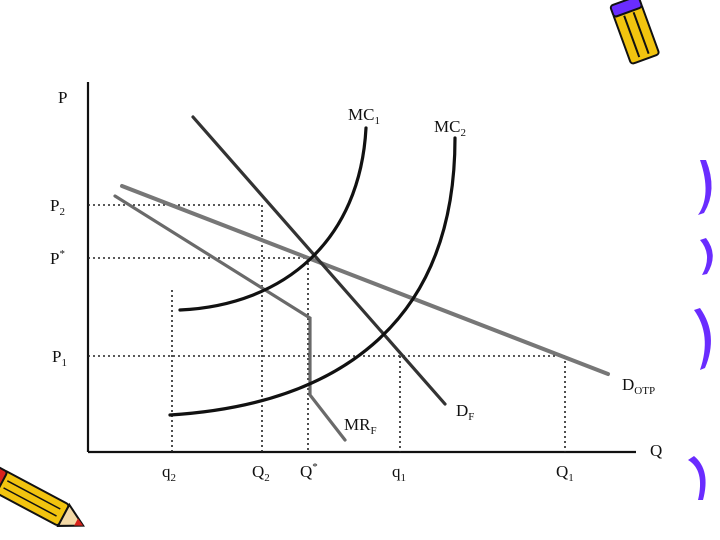 Image resolution: width=720 pixels, height=540 pixels. What do you see at coordinates (57, 207) in the screenshot?
I see `label-P2: P2` at bounding box center [57, 207].